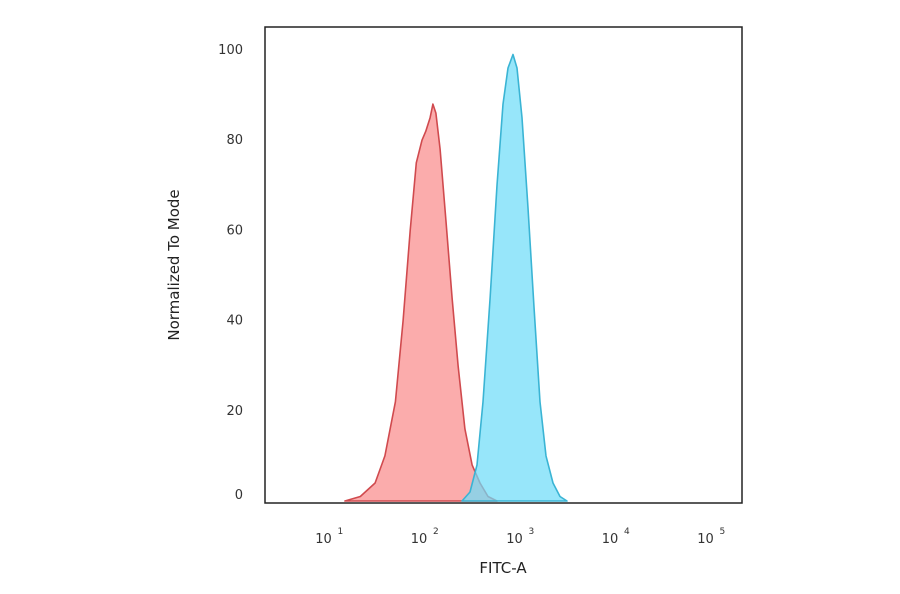 This screenshot has height=594, width=900. I want to click on x-tick-exponent: 5, so click(723, 532).